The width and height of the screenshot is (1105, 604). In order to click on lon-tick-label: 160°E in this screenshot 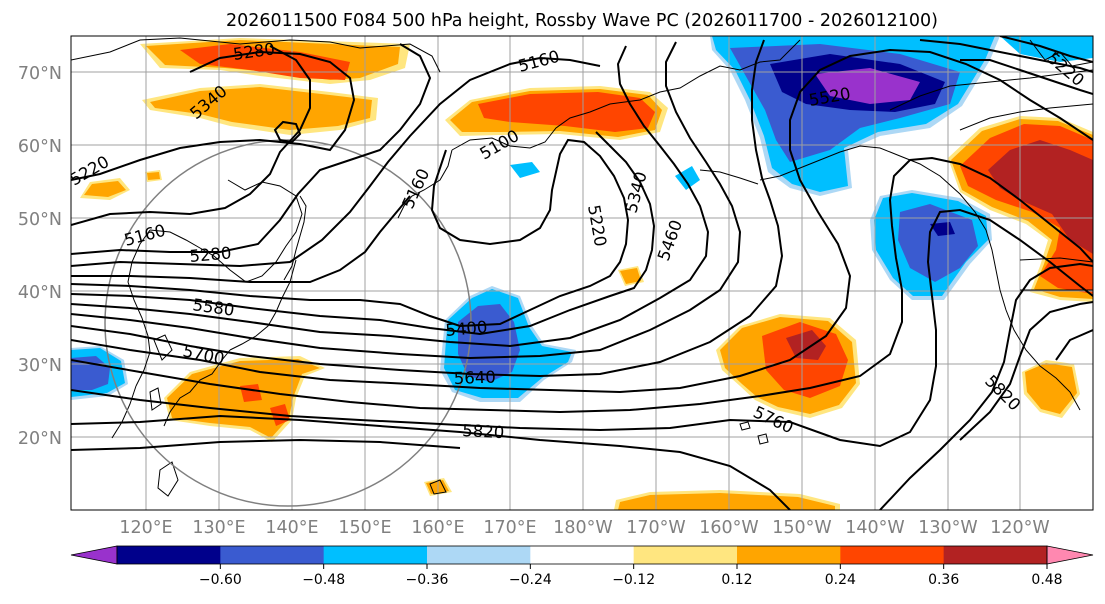, I will do `click(437, 528)`.